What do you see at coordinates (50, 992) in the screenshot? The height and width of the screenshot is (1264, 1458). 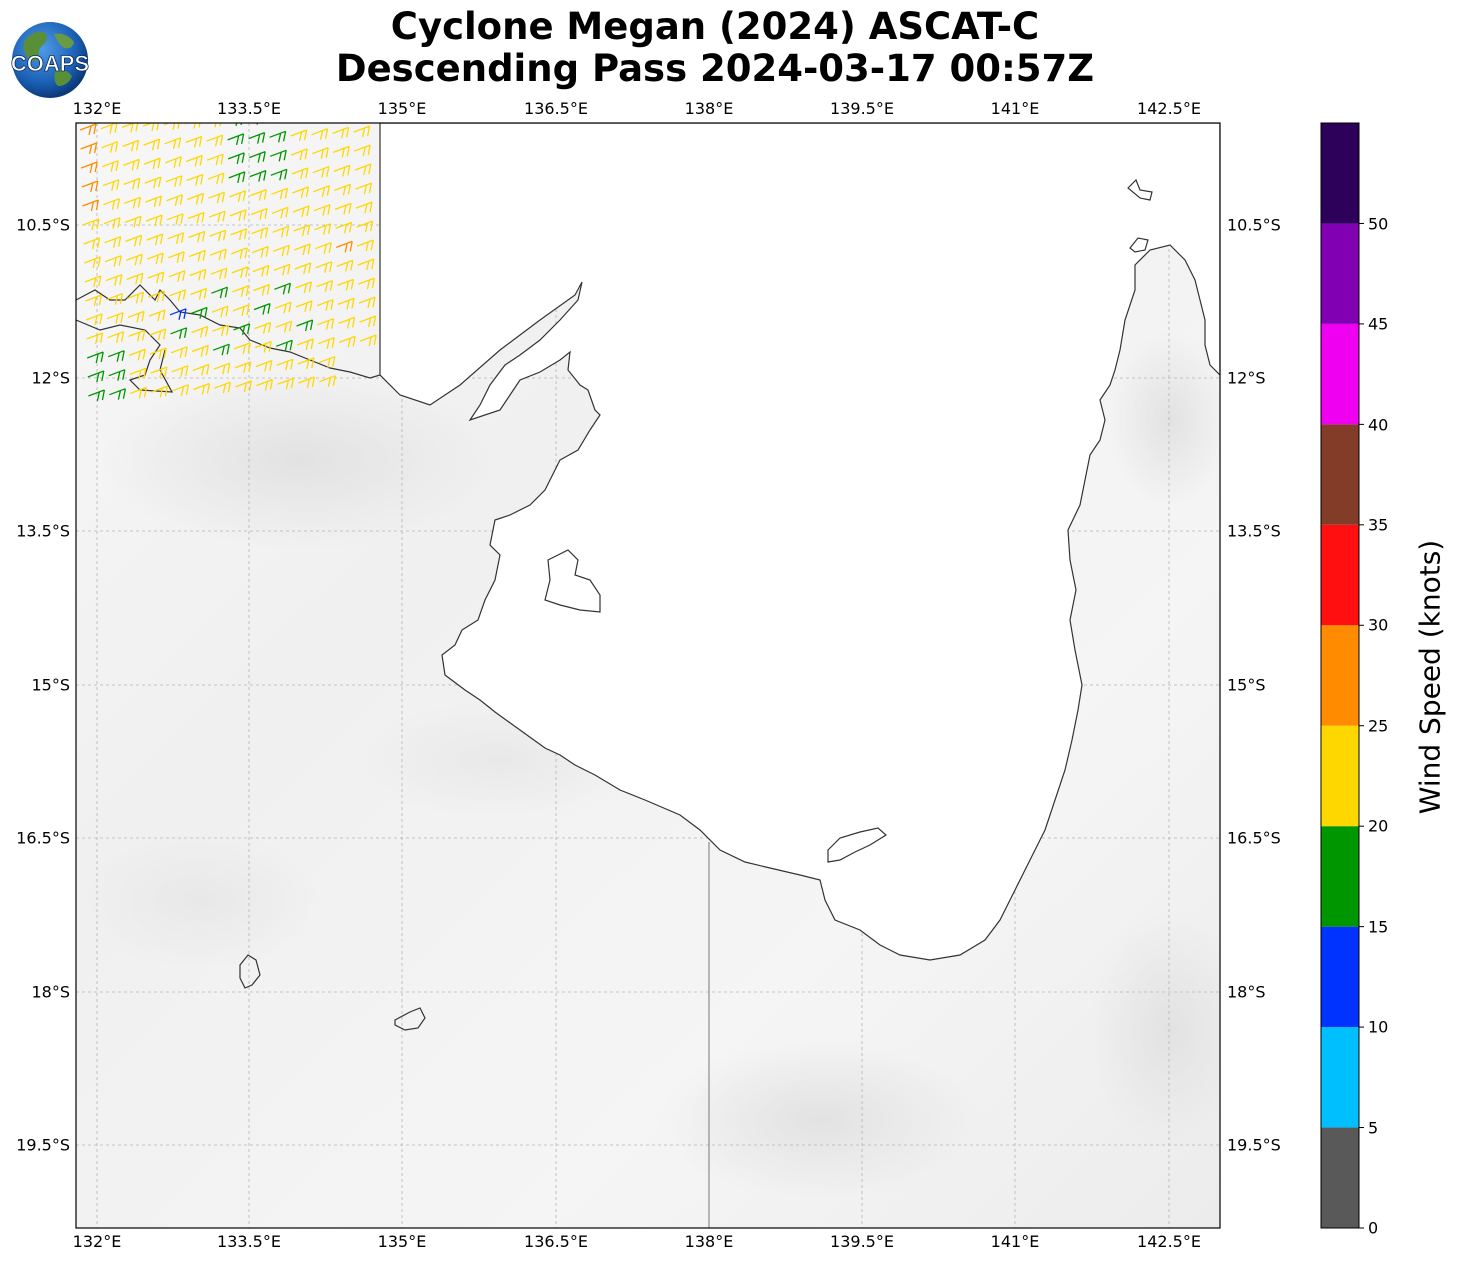 I see `lat-label-left: 18°S` at bounding box center [50, 992].